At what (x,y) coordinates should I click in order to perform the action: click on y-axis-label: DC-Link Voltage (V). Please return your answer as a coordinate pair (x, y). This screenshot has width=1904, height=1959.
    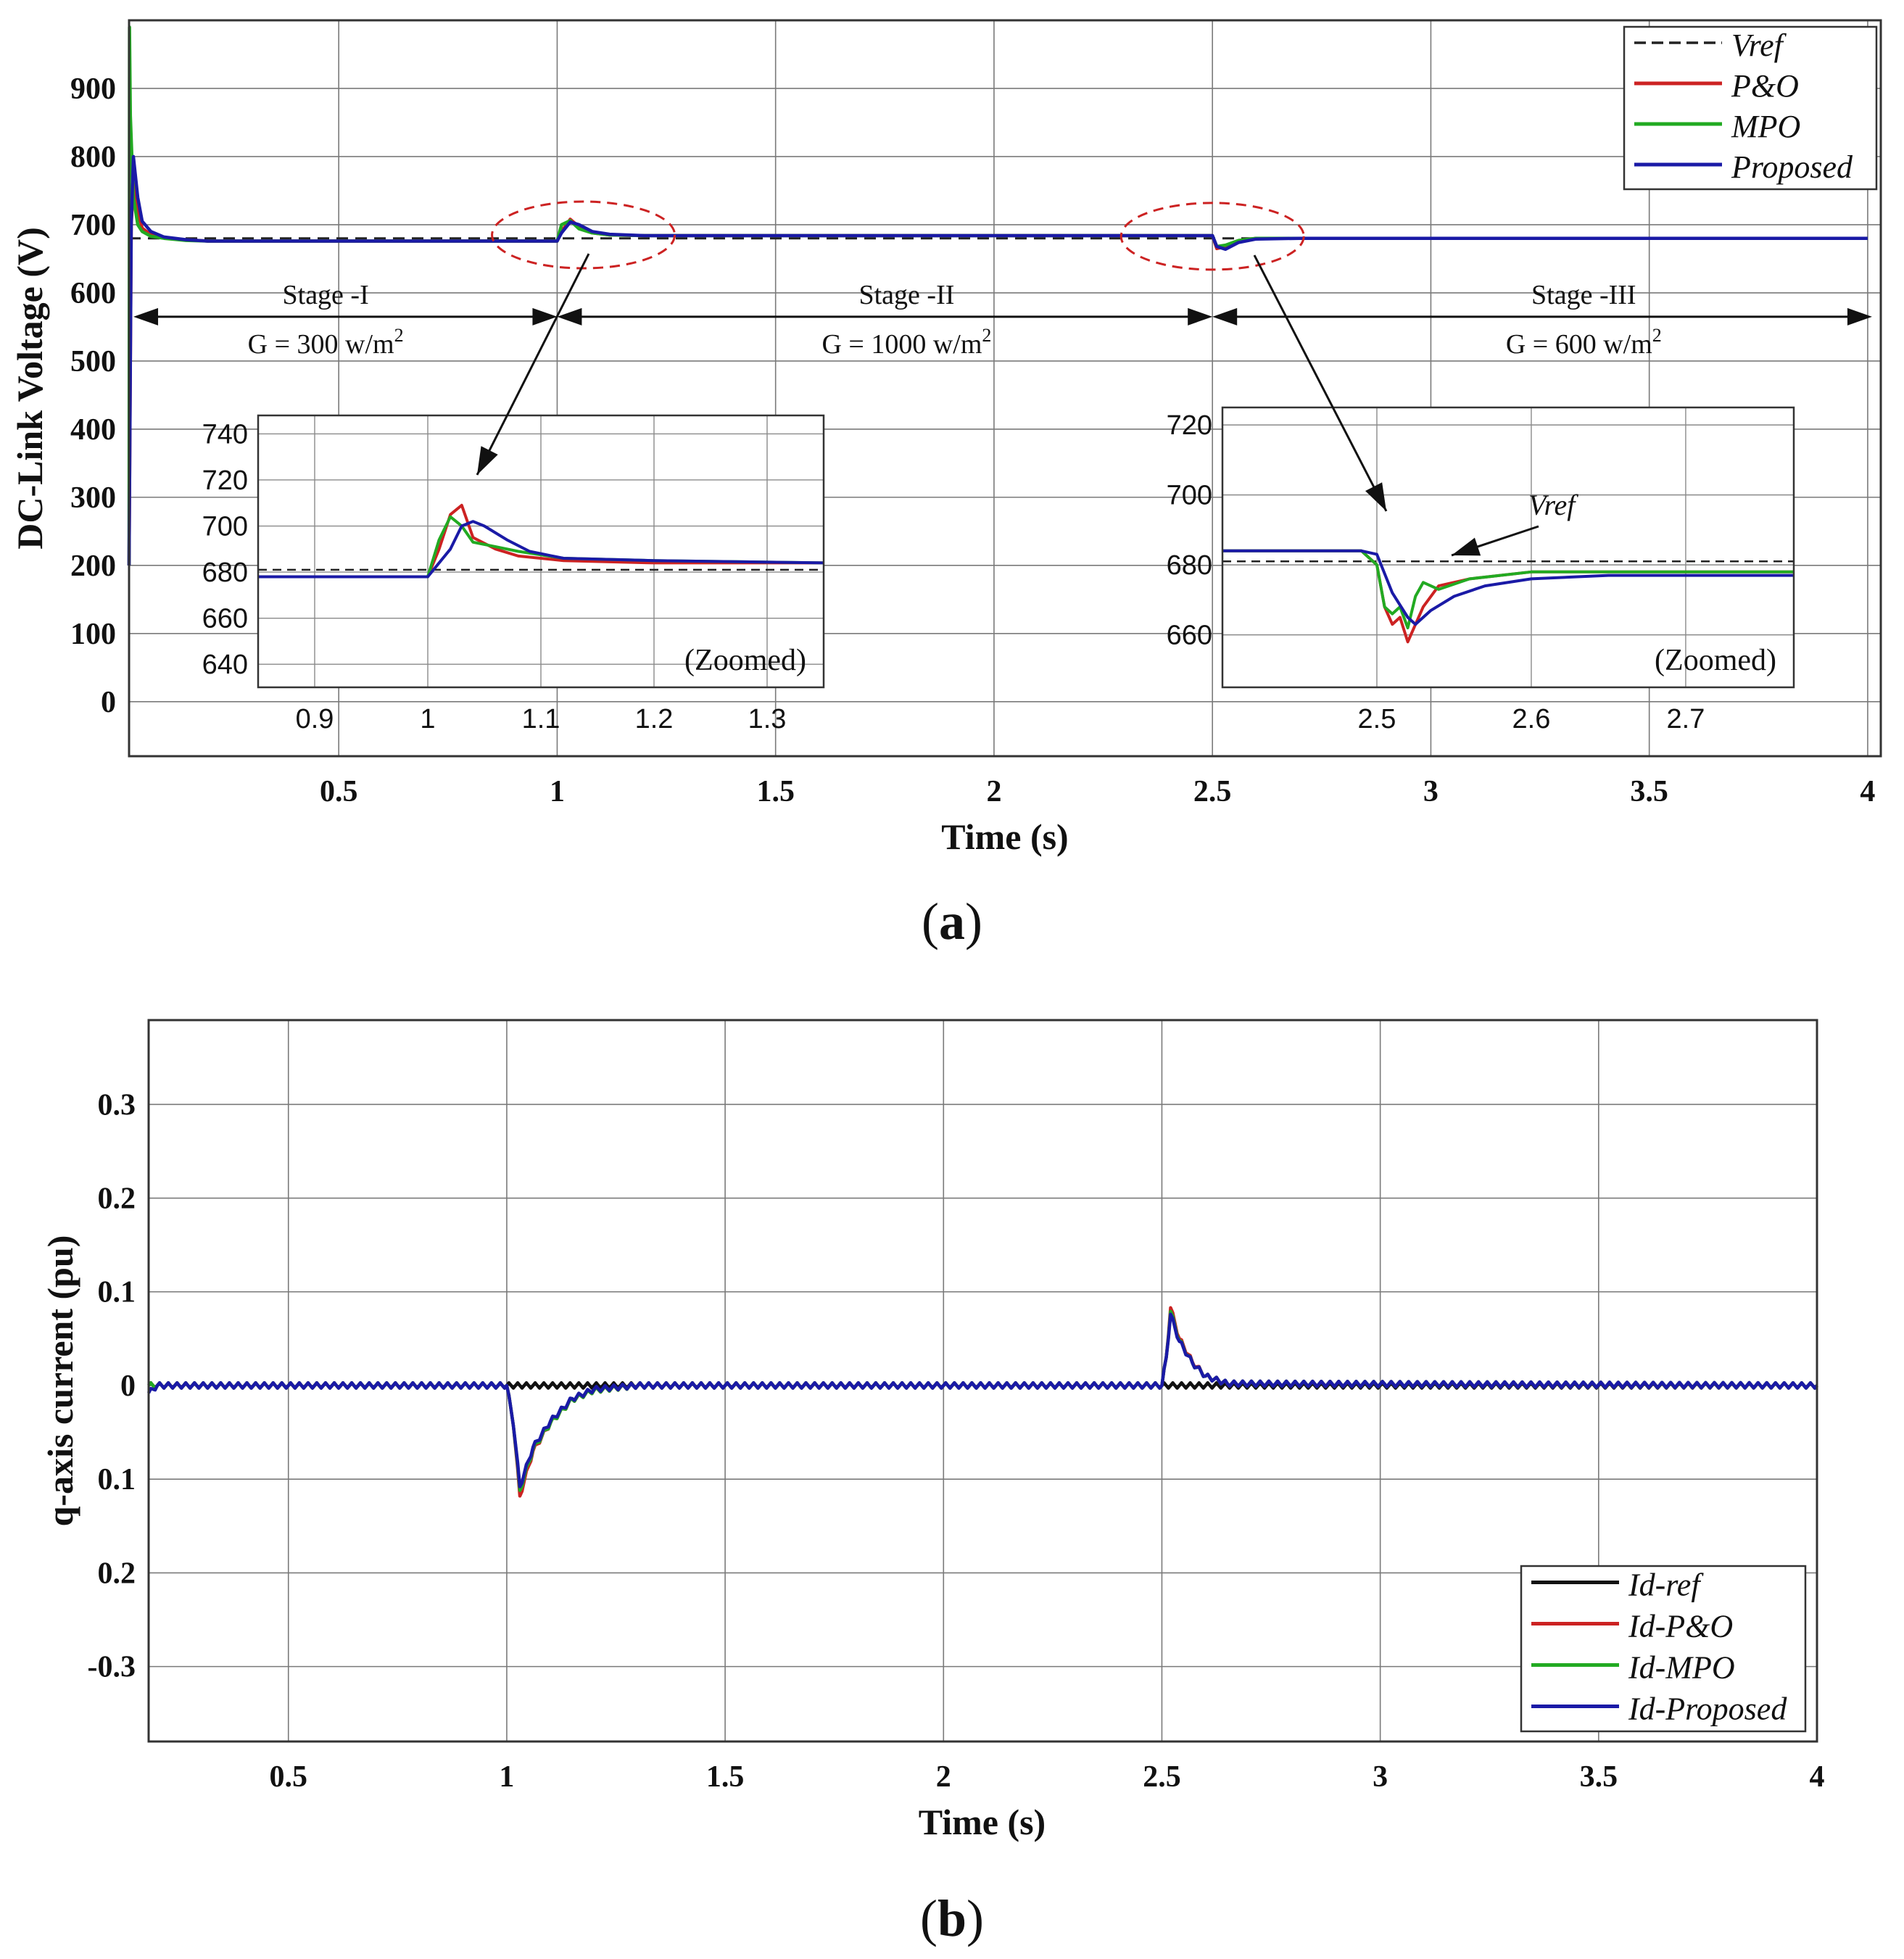
    Looking at the image, I should click on (29, 388).